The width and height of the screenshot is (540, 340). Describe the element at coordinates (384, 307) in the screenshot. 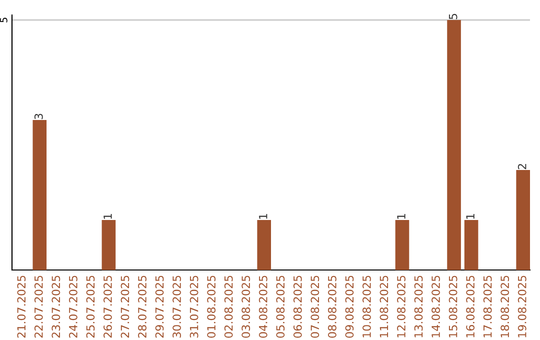

I see `x-tick-label: 11.08.2025` at that location.